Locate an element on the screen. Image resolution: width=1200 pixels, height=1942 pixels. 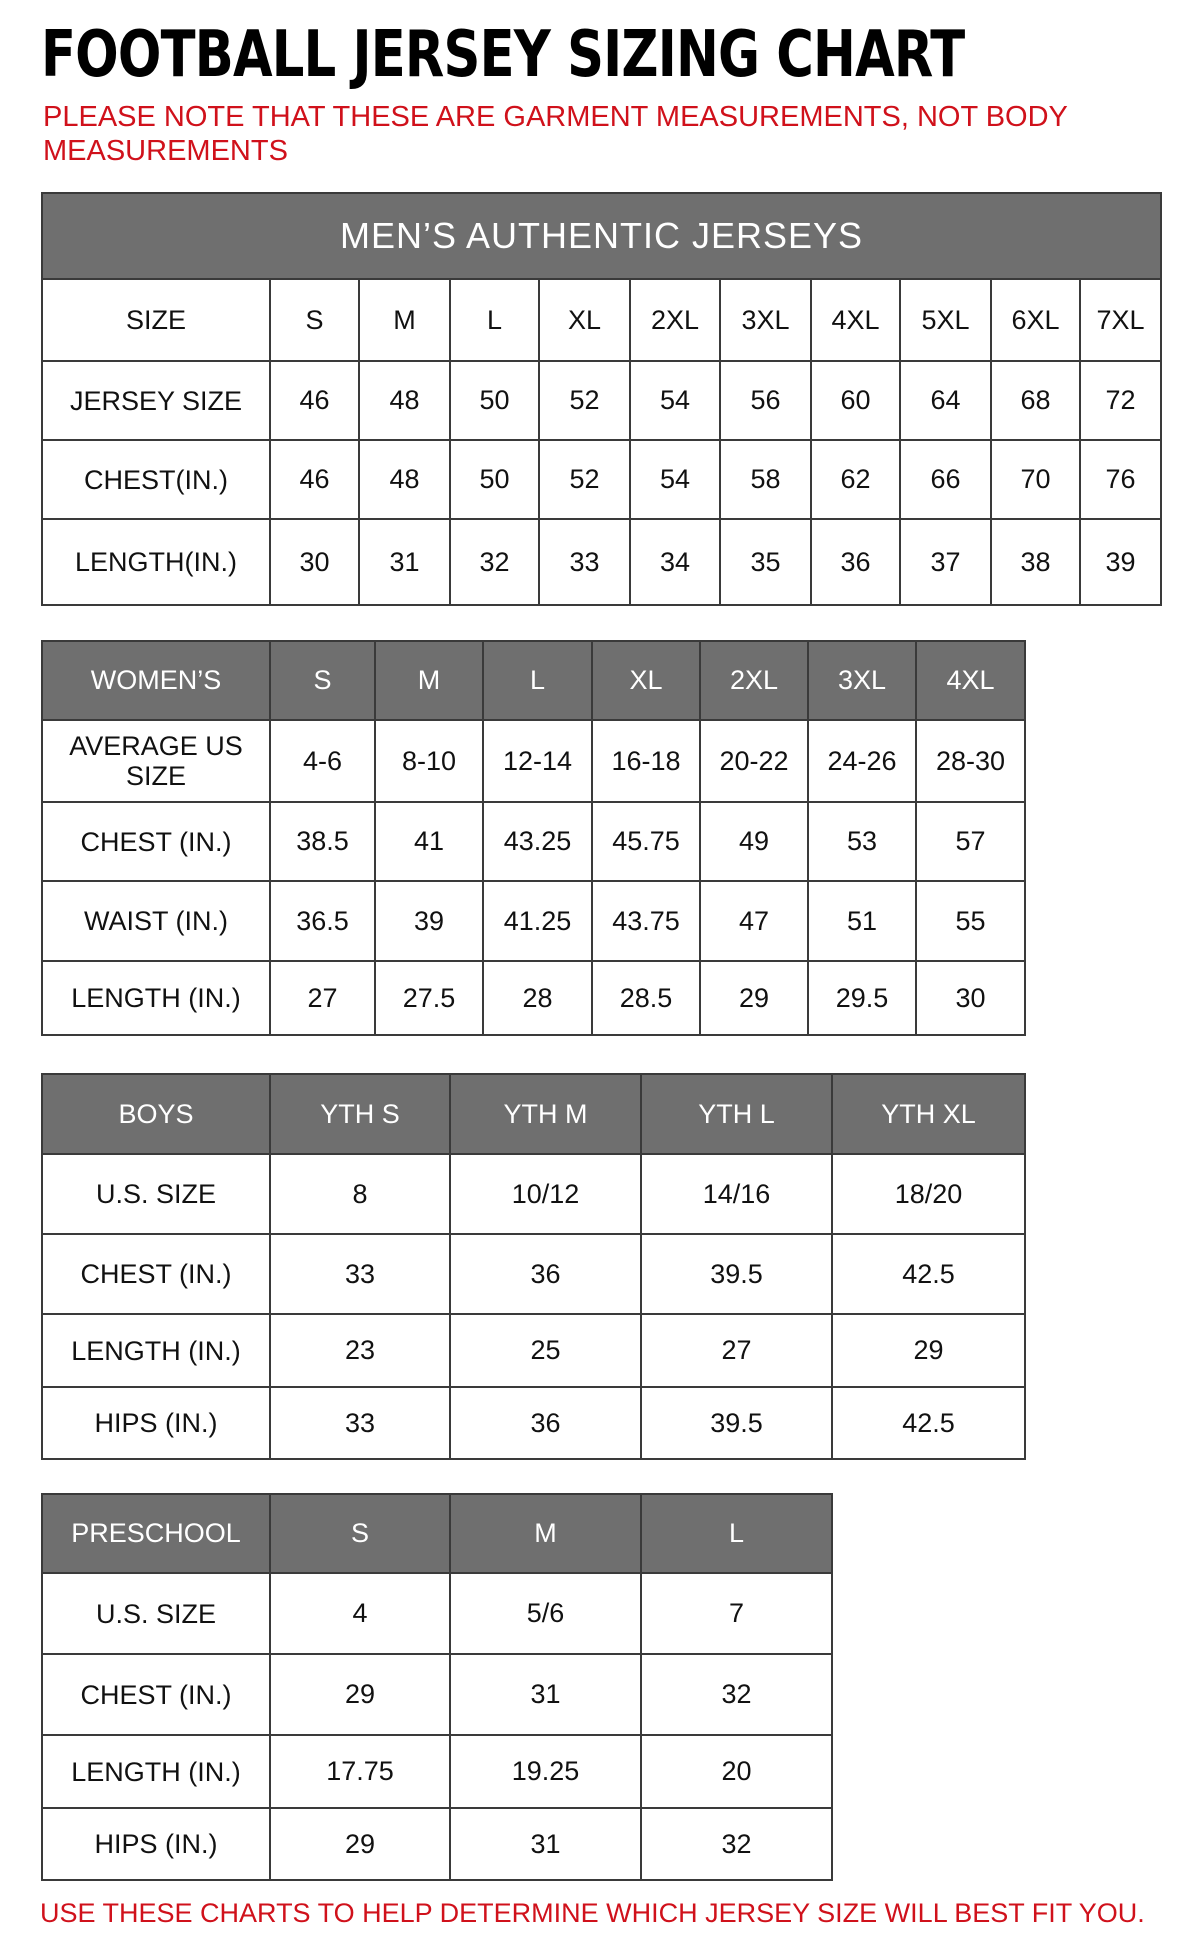
measurement-cell: 58 is located at coordinates (765, 479).